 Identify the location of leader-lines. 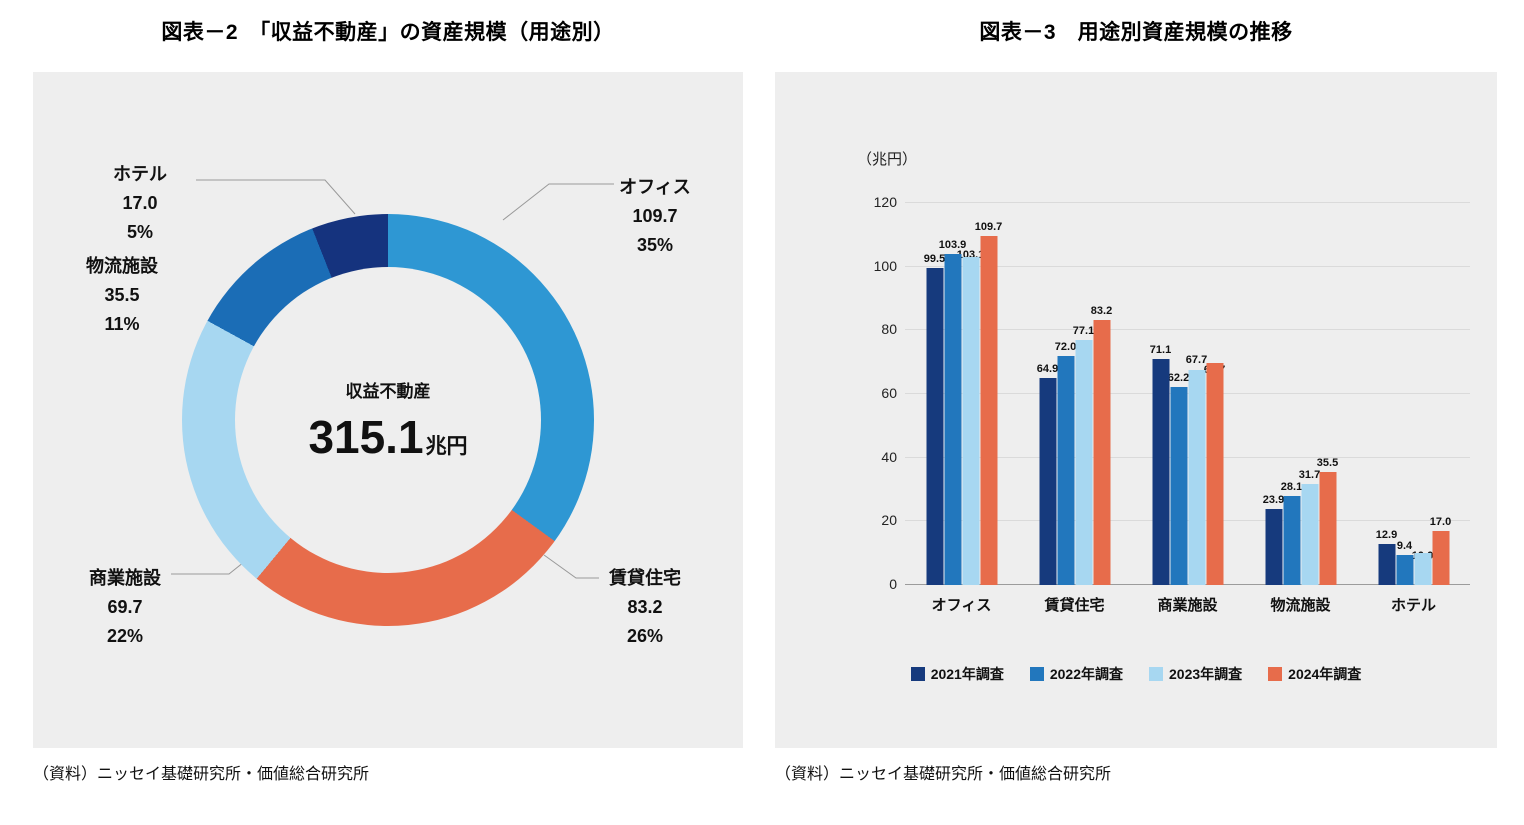
(392, 379).